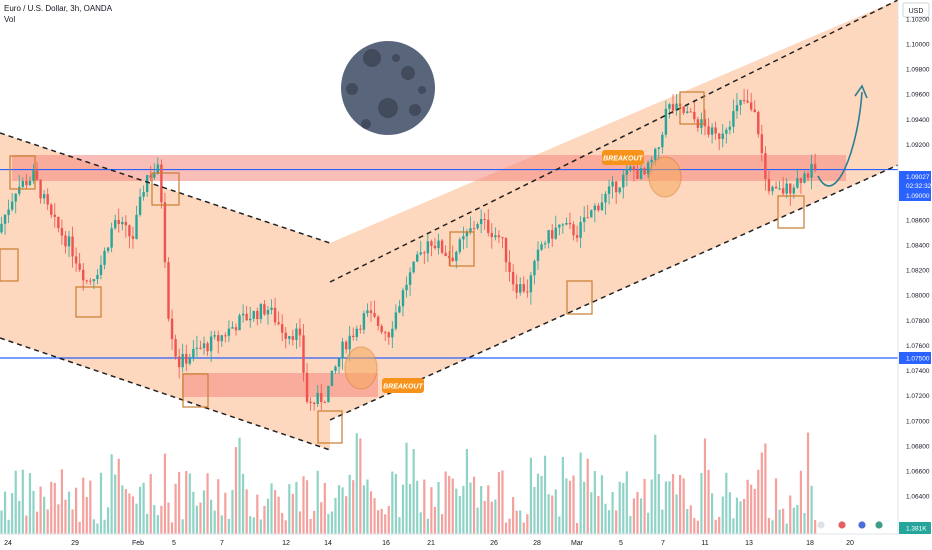 This screenshot has height=550, width=932. I want to click on y-tick-label: 1.07600, so click(918, 346).